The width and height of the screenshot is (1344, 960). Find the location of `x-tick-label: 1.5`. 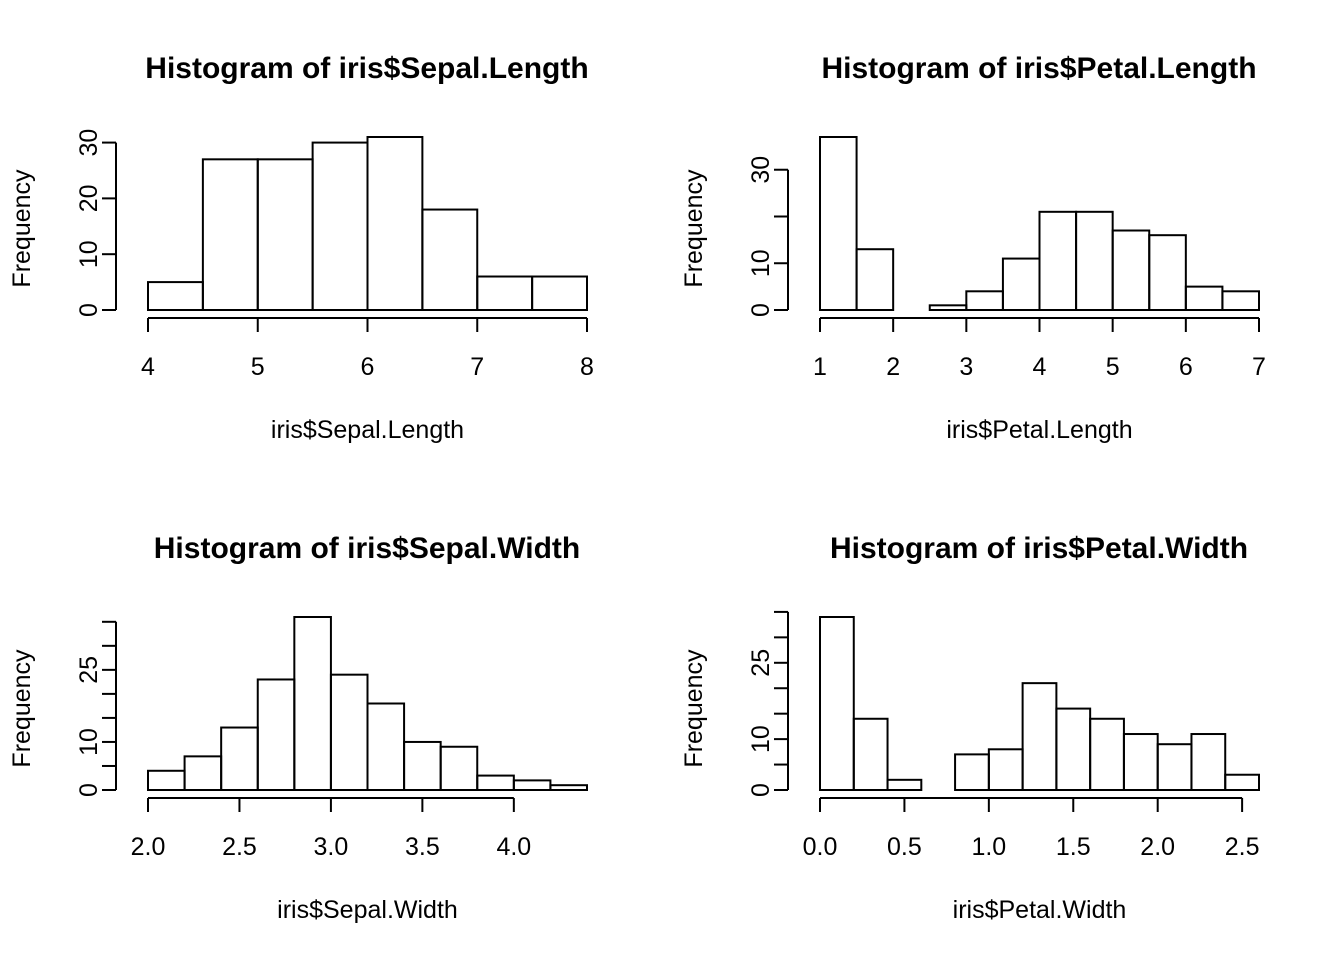

x-tick-label: 1.5 is located at coordinates (1073, 847).